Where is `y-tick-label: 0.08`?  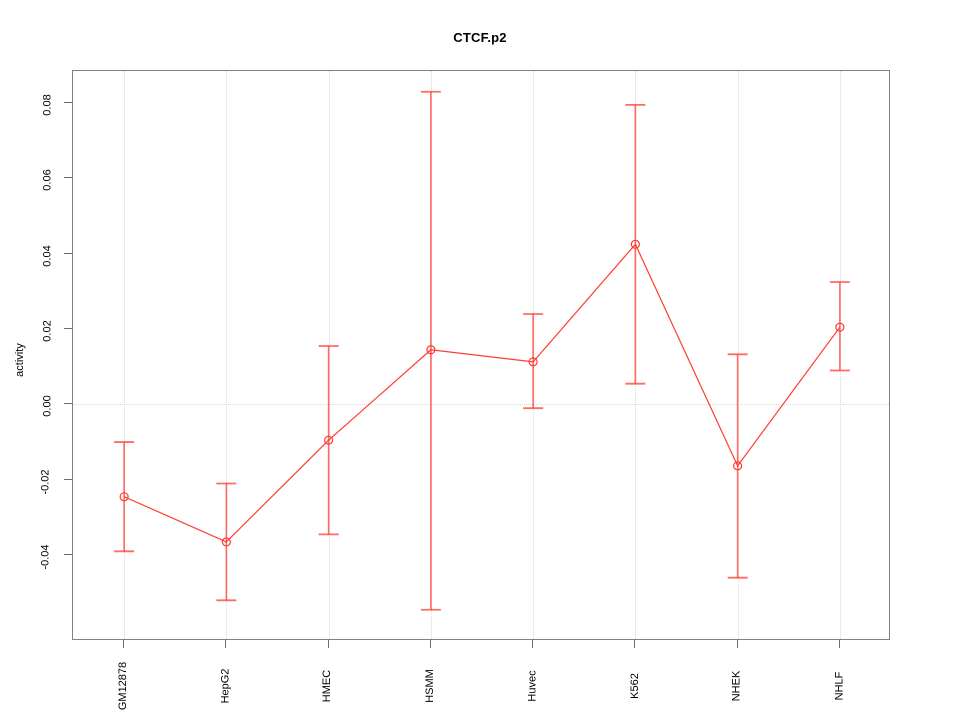 y-tick-label: 0.08 is located at coordinates (29, 104).